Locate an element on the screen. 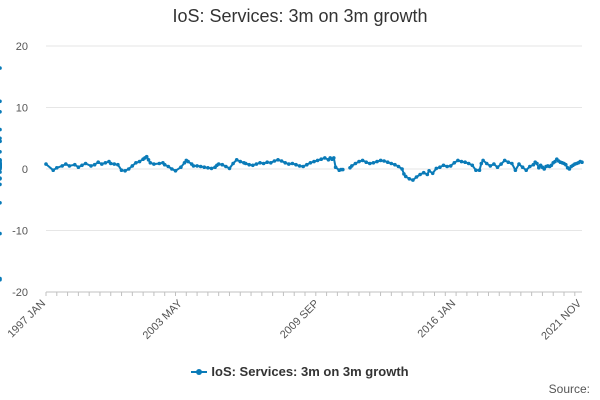 Image resolution: width=600 pixels, height=400 pixels. legend-item-ios-services: IoS: Services: 3m on 3m growth is located at coordinates (300, 371).